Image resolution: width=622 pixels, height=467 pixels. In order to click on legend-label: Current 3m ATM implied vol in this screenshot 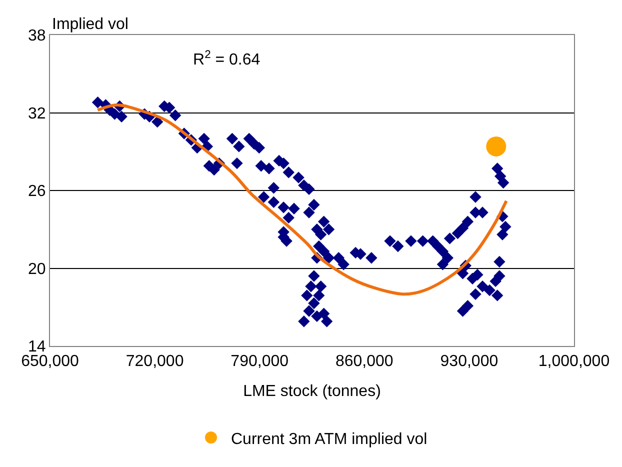, I will do `click(329, 439)`.